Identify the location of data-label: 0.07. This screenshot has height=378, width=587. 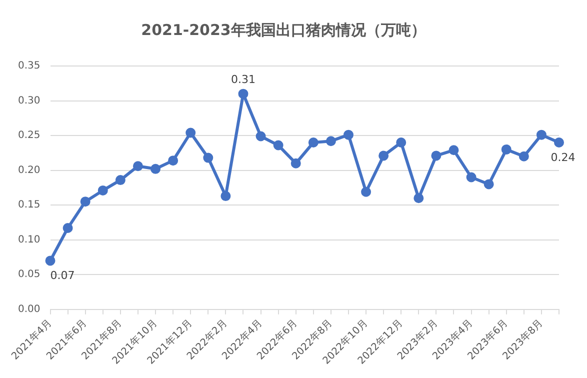
(62, 275).